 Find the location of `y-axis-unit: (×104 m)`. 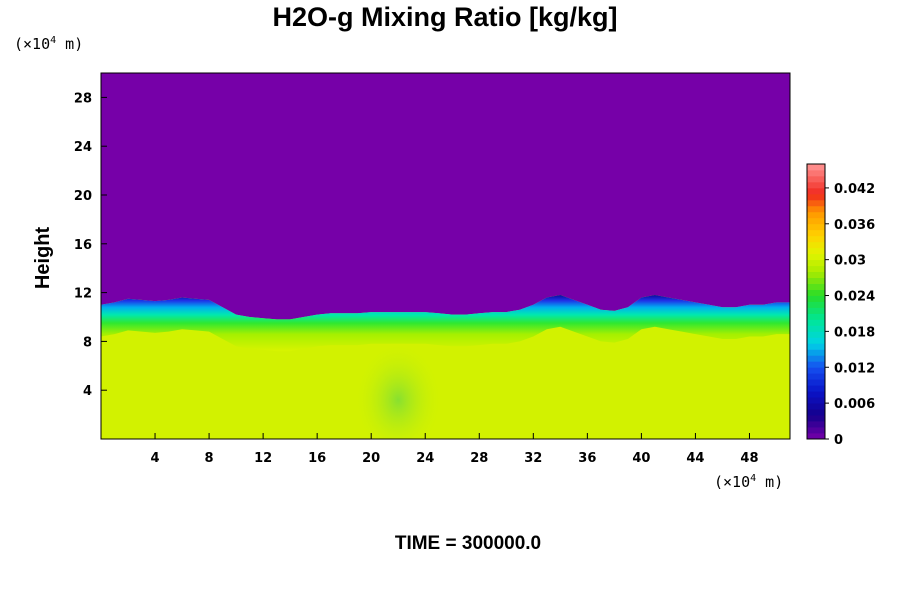

y-axis-unit: (×104 m) is located at coordinates (48, 44).